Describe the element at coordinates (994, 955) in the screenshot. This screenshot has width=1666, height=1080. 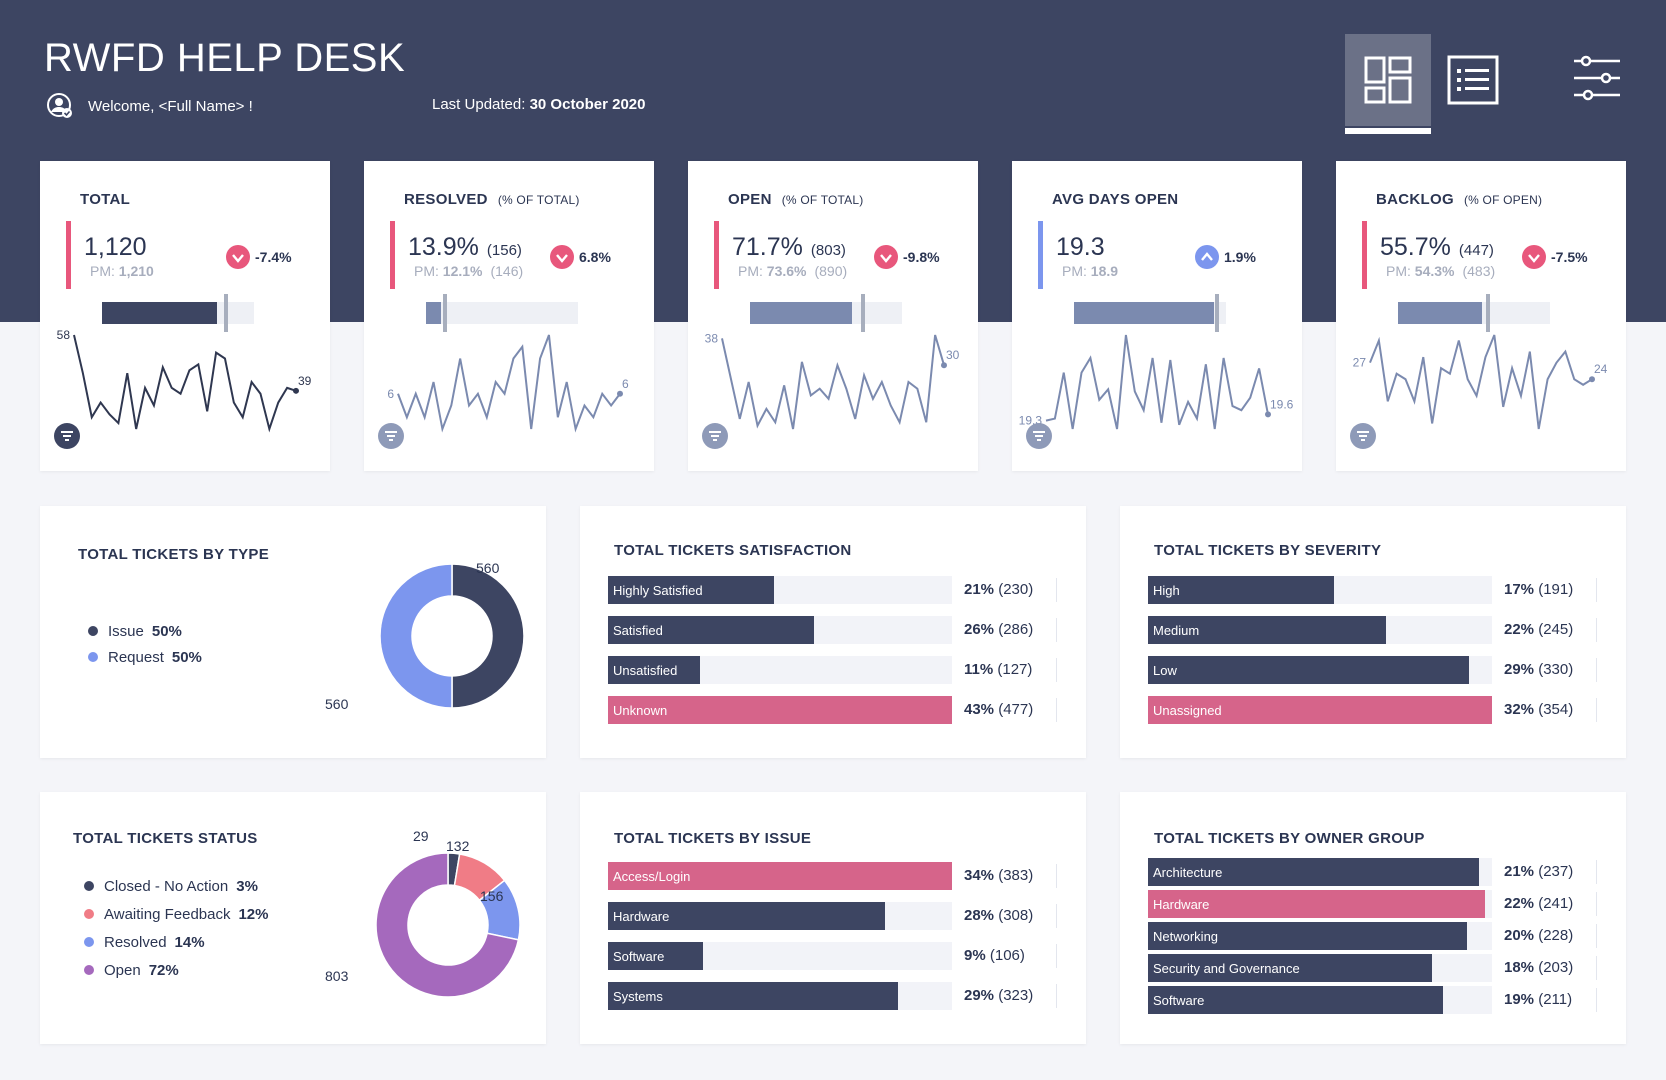
I see `bar-value: 9% (106)` at that location.